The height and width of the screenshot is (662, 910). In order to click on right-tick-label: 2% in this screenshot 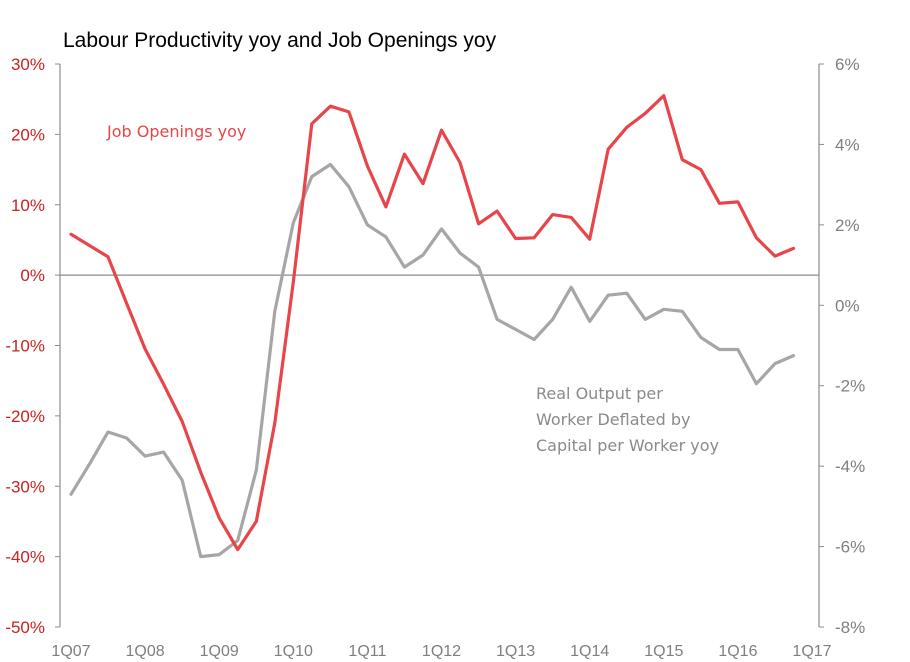, I will do `click(847, 225)`.